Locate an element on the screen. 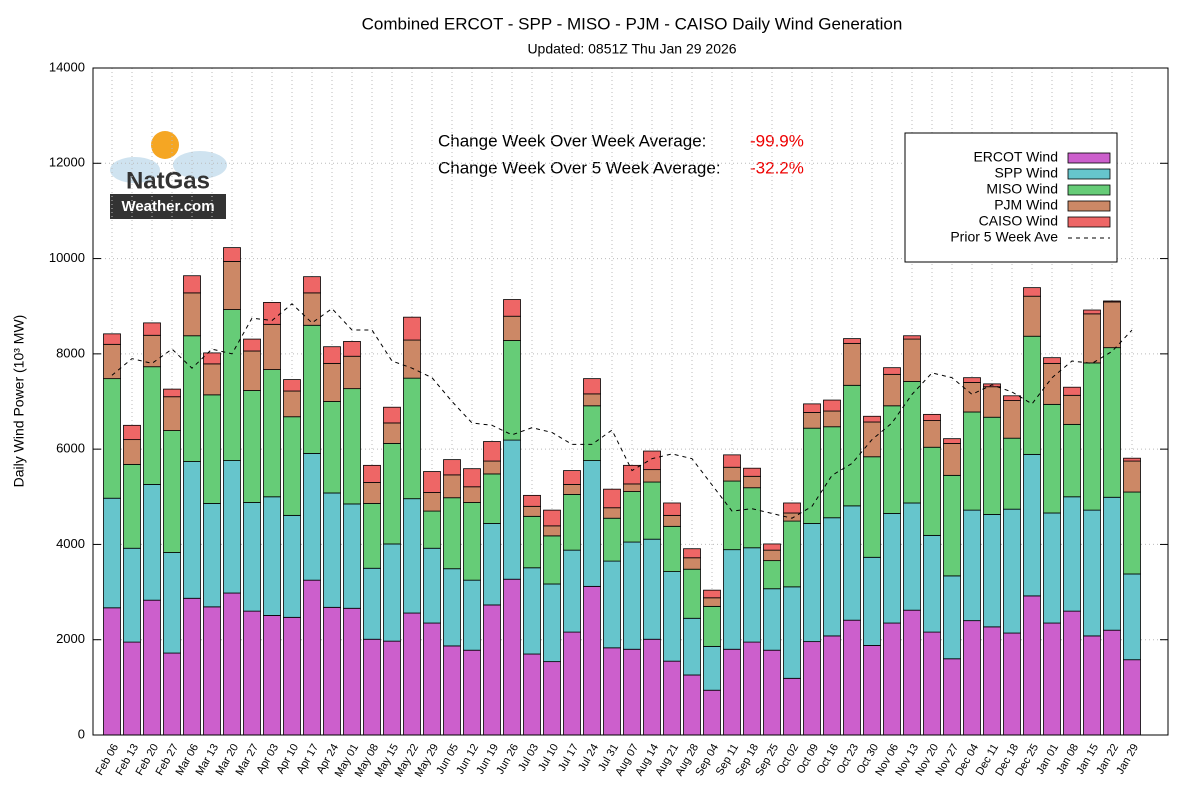 The width and height of the screenshot is (1200, 800). legend-label: SPP Wind is located at coordinates (1026, 173).